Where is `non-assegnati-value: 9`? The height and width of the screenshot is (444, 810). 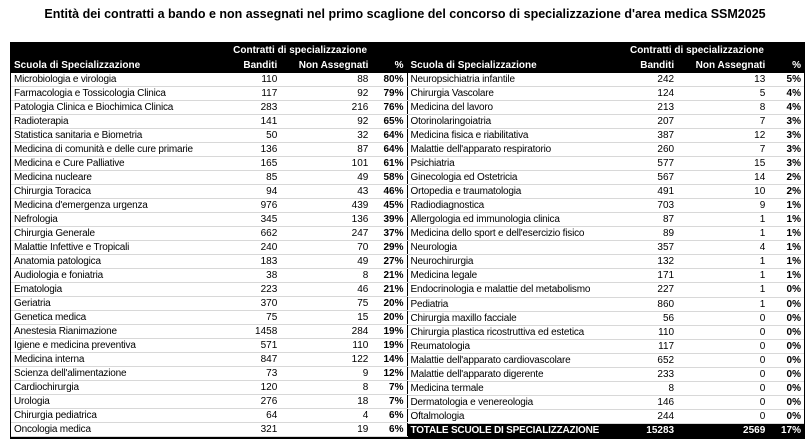 non-assegnati-value: 9 is located at coordinates (723, 206).